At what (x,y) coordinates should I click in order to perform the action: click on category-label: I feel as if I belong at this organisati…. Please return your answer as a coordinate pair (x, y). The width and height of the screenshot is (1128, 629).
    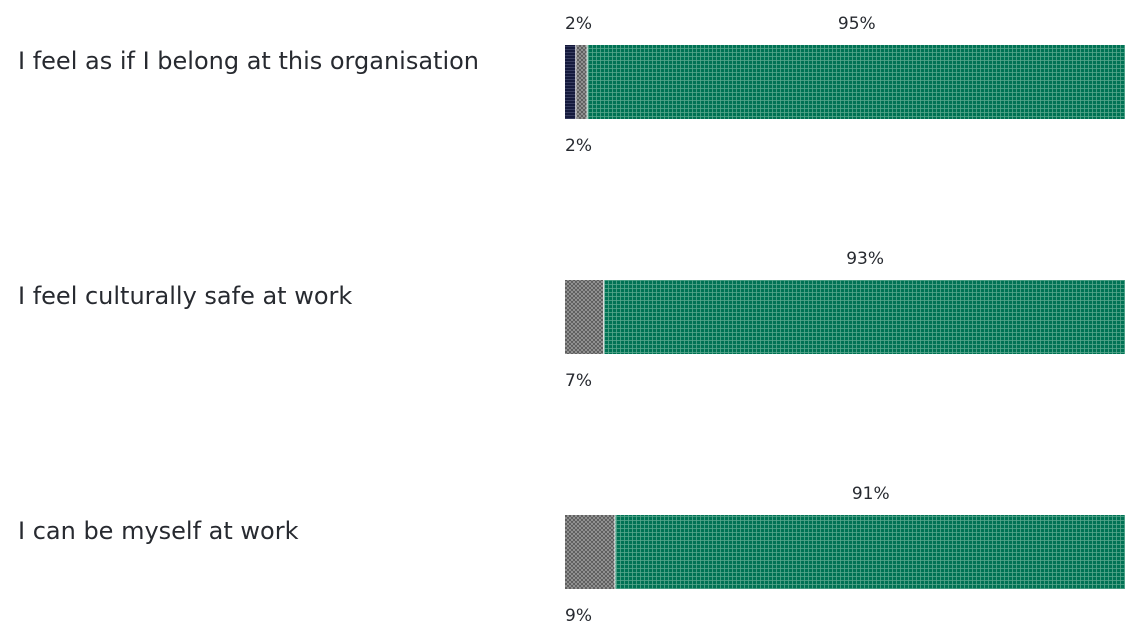
    Looking at the image, I should click on (248, 61).